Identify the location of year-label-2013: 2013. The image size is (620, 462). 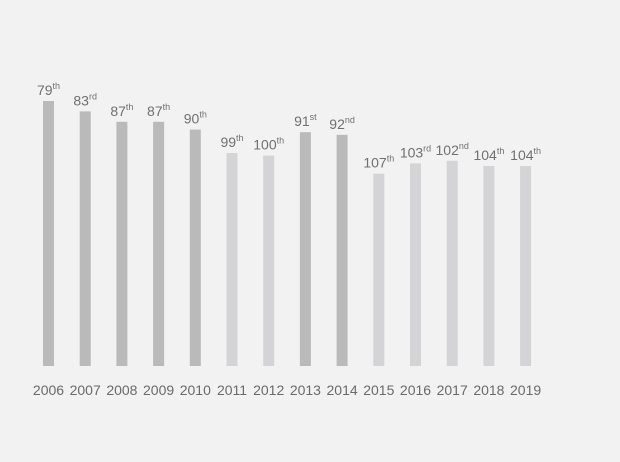
(305, 390).